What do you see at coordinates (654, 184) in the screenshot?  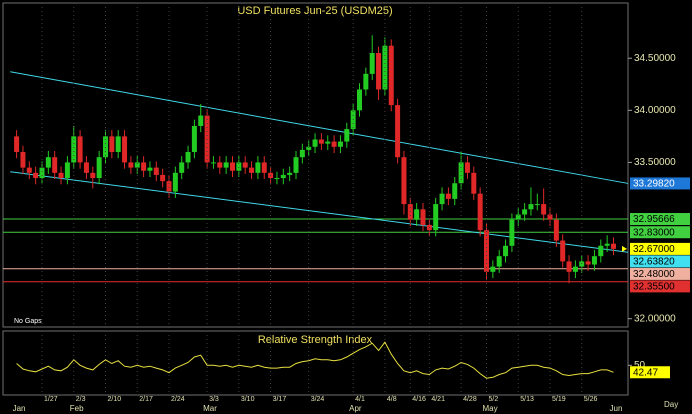 I see `price-box-label: 33.29820` at bounding box center [654, 184].